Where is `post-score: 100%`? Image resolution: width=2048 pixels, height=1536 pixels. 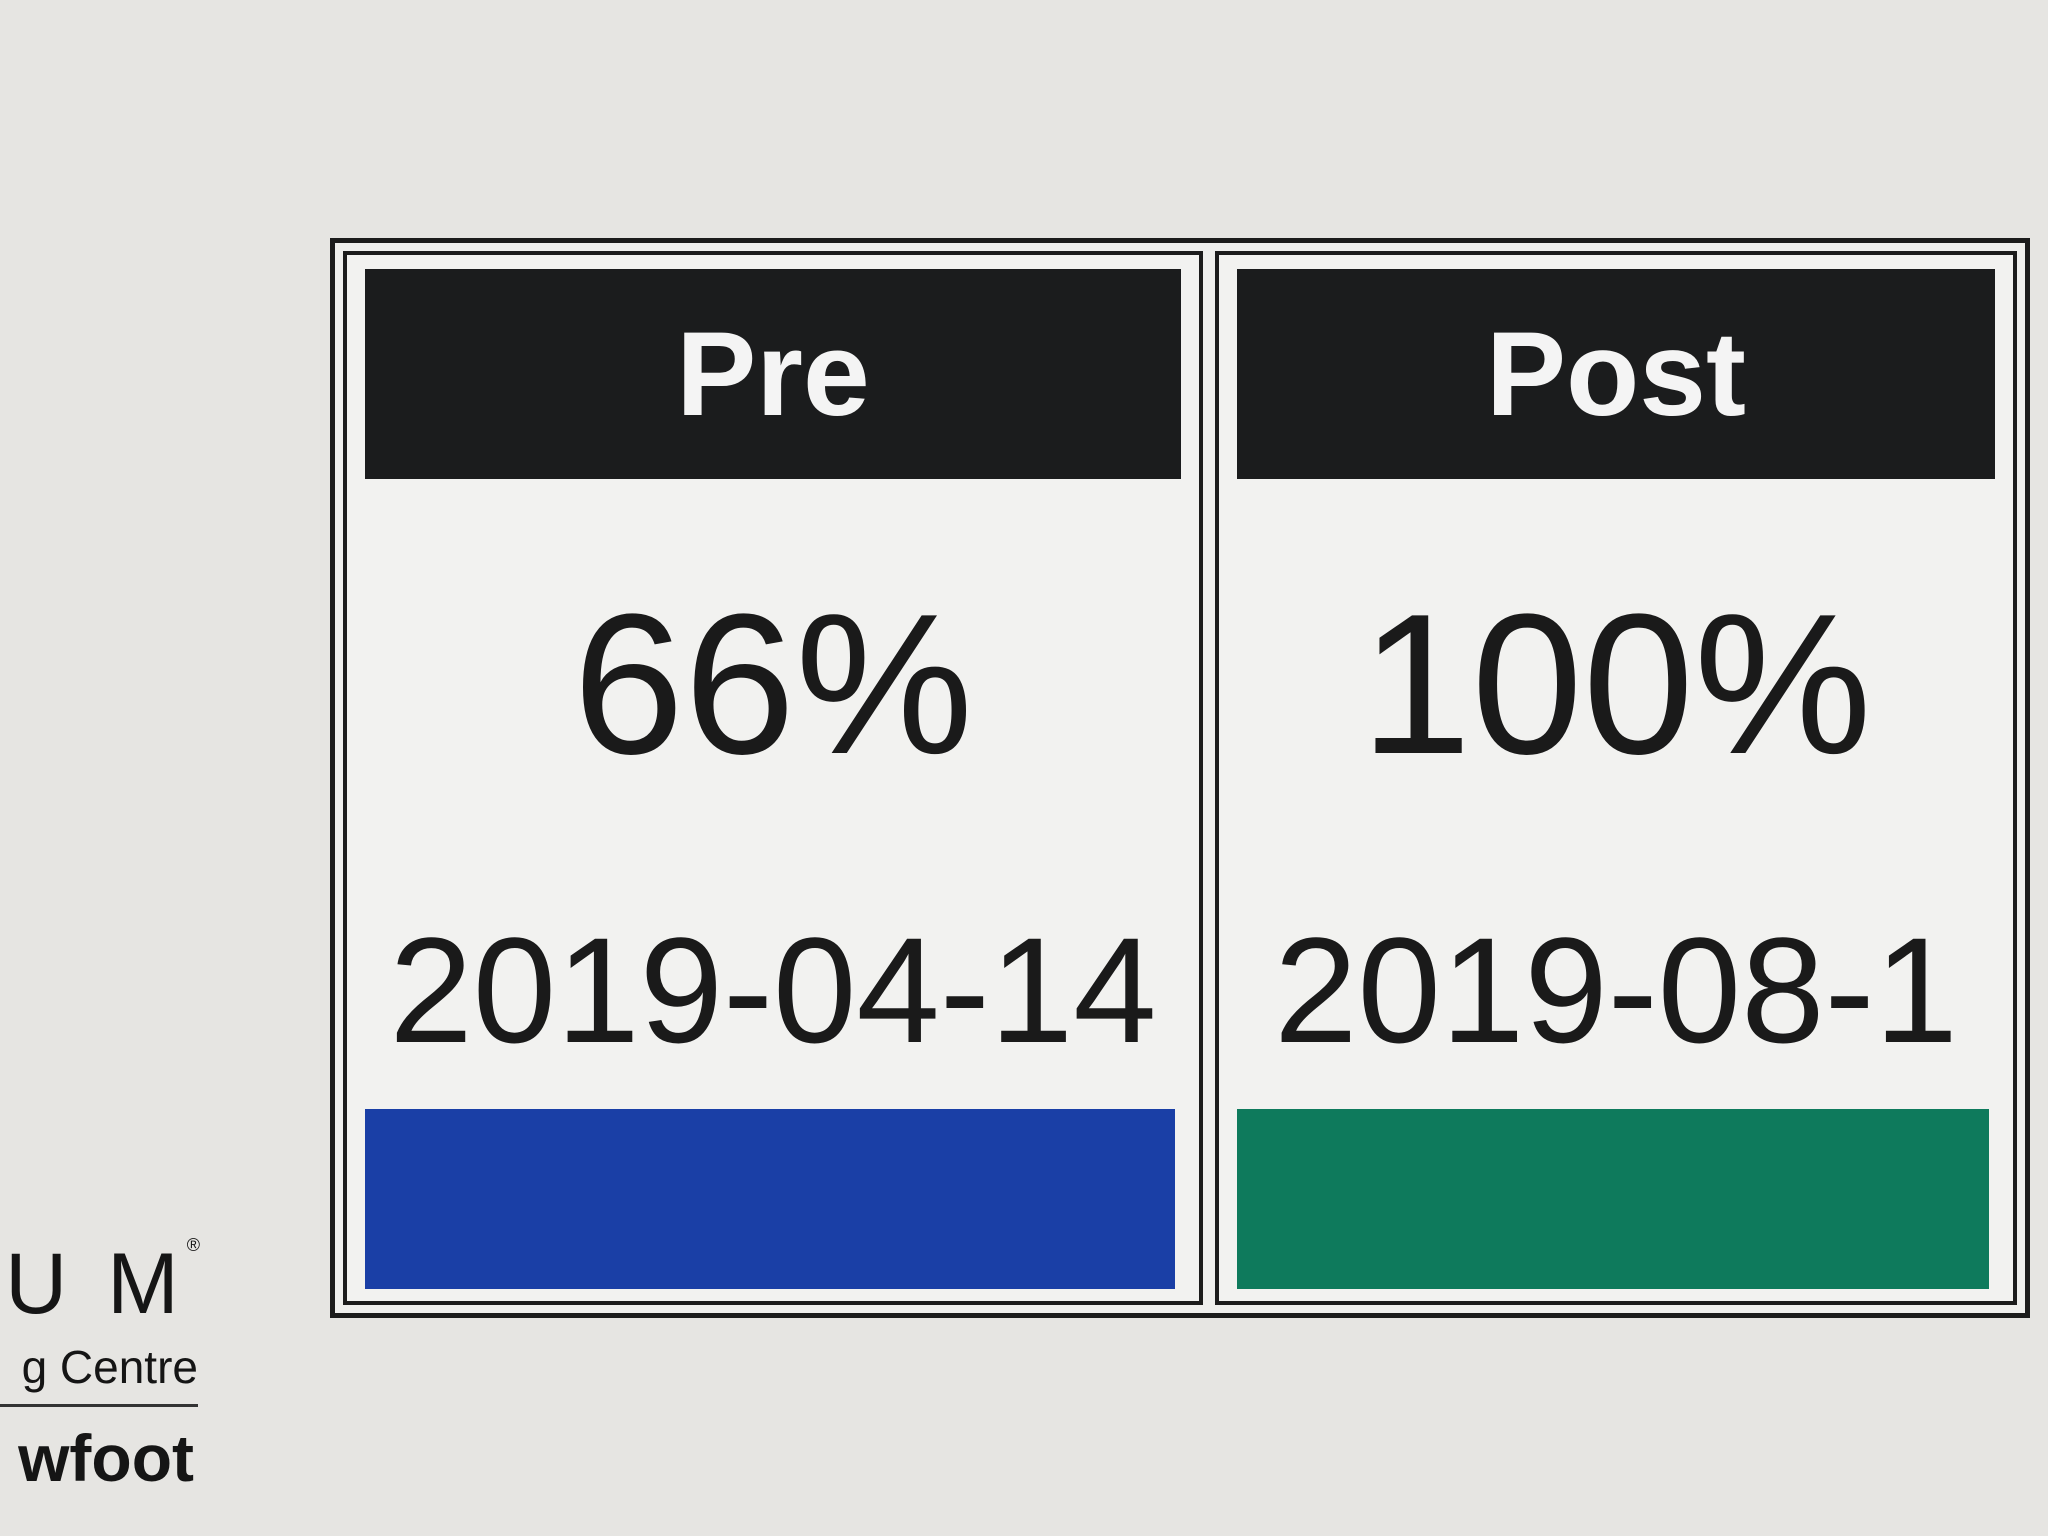 post-score: 100% is located at coordinates (1616, 684).